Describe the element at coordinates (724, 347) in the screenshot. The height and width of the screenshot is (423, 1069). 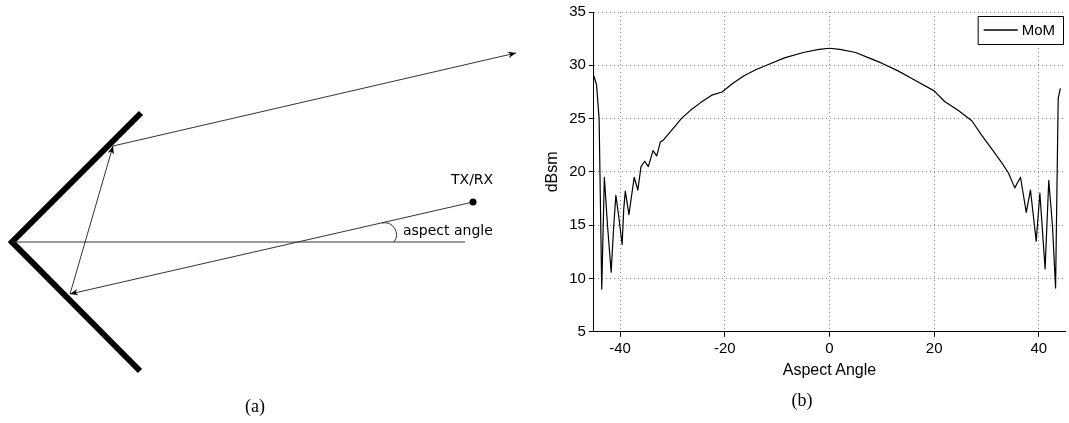
I see `x-tick-label: -20` at that location.